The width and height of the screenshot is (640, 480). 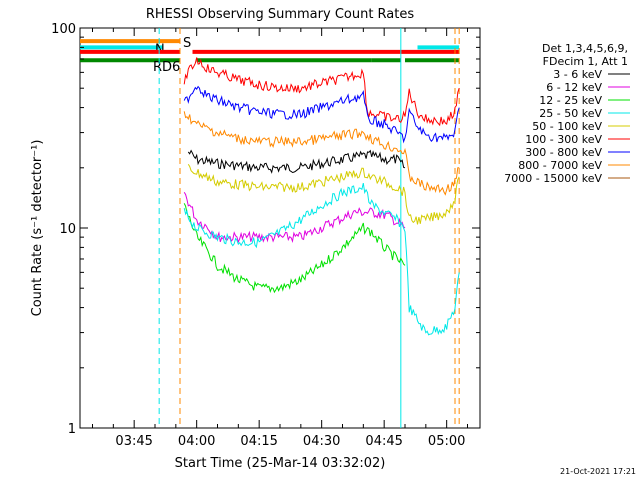 I want to click on status-flags: SNRD6, so click(x=270, y=55).